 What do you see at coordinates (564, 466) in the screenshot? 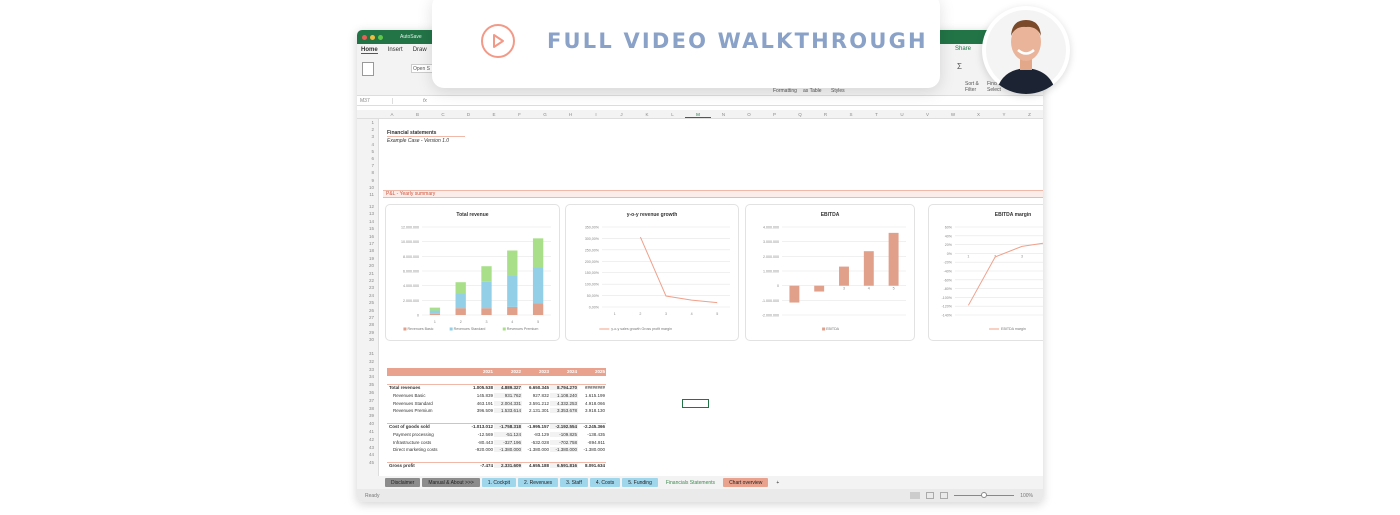
I see `cell-value: 6.591.816` at bounding box center [564, 466].